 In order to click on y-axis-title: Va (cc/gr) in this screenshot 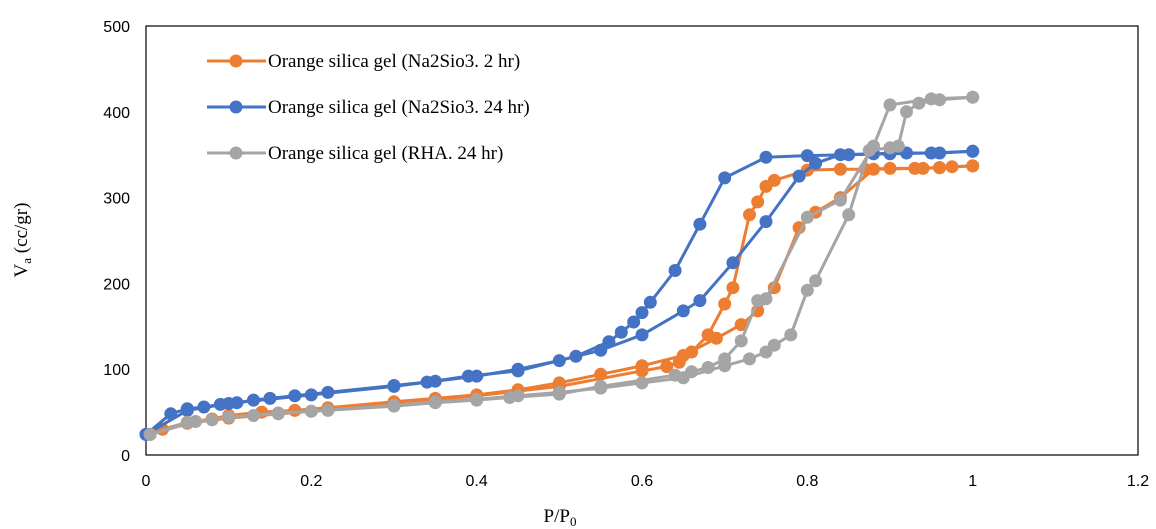, I will do `click(22, 240)`.